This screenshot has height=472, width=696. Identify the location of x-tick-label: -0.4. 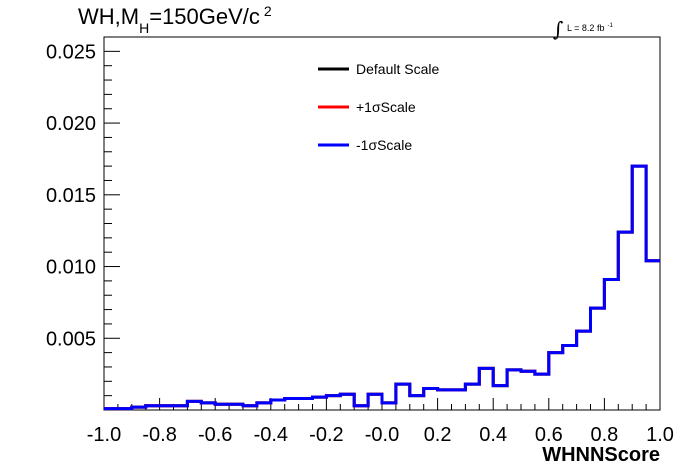
(271, 435).